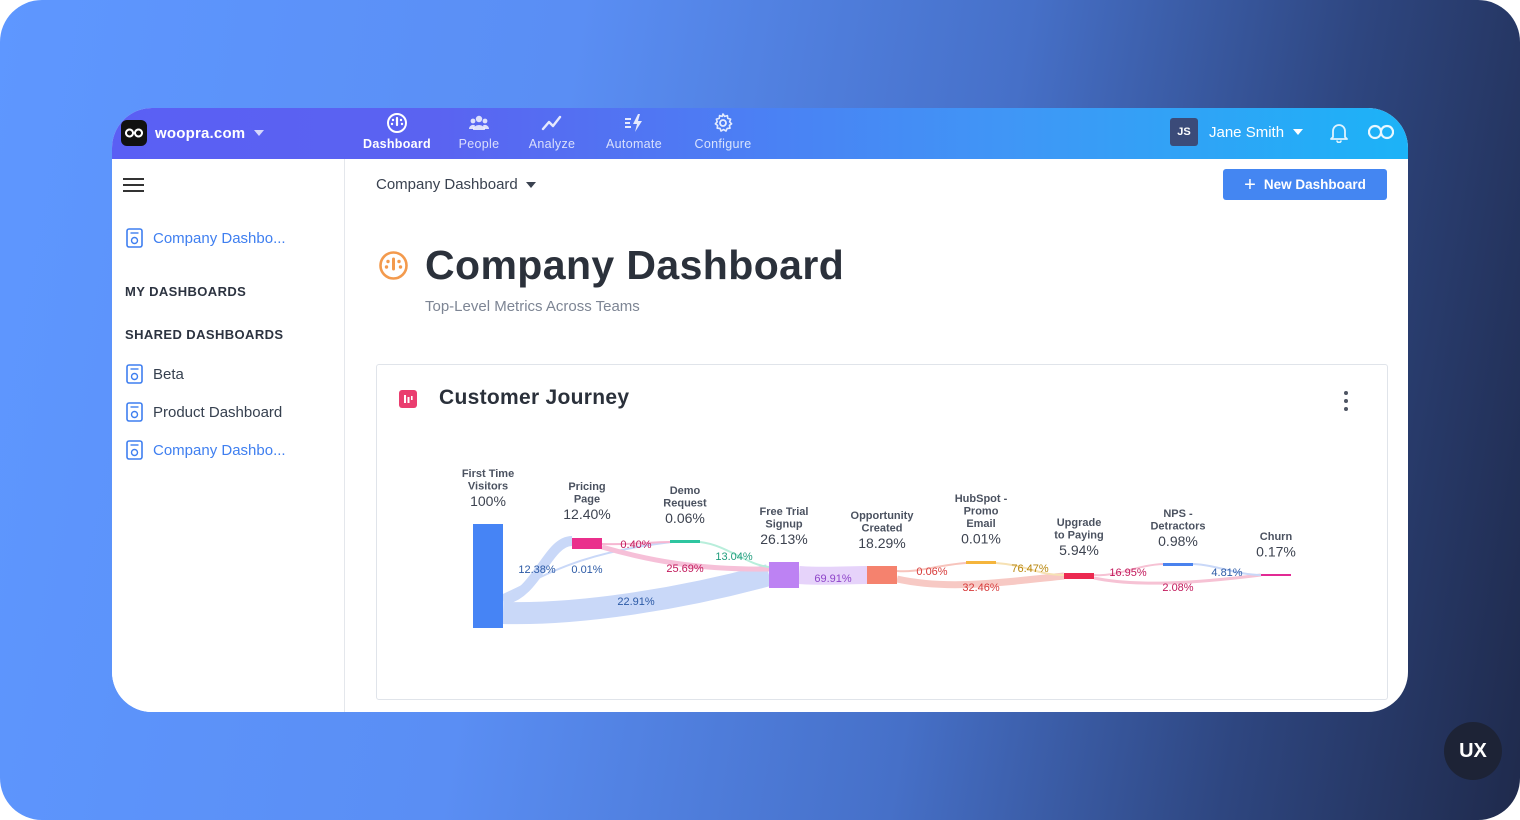  I want to click on nav-configure-label: Configure, so click(723, 144).